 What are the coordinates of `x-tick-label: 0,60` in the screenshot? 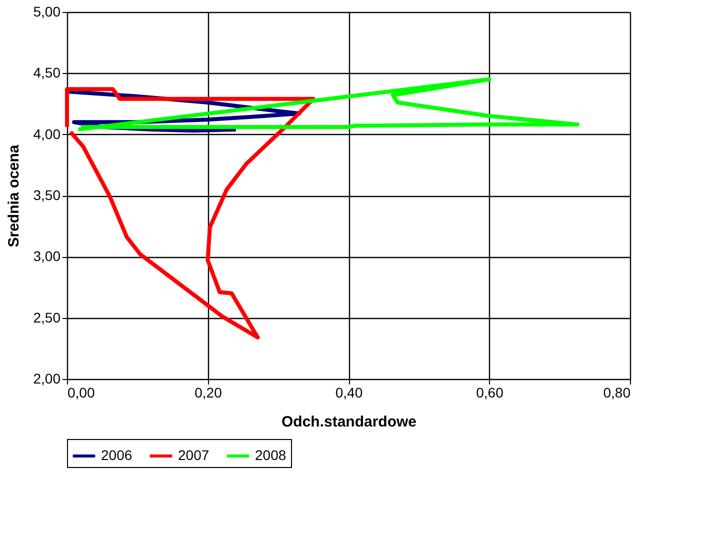 It's located at (490, 392).